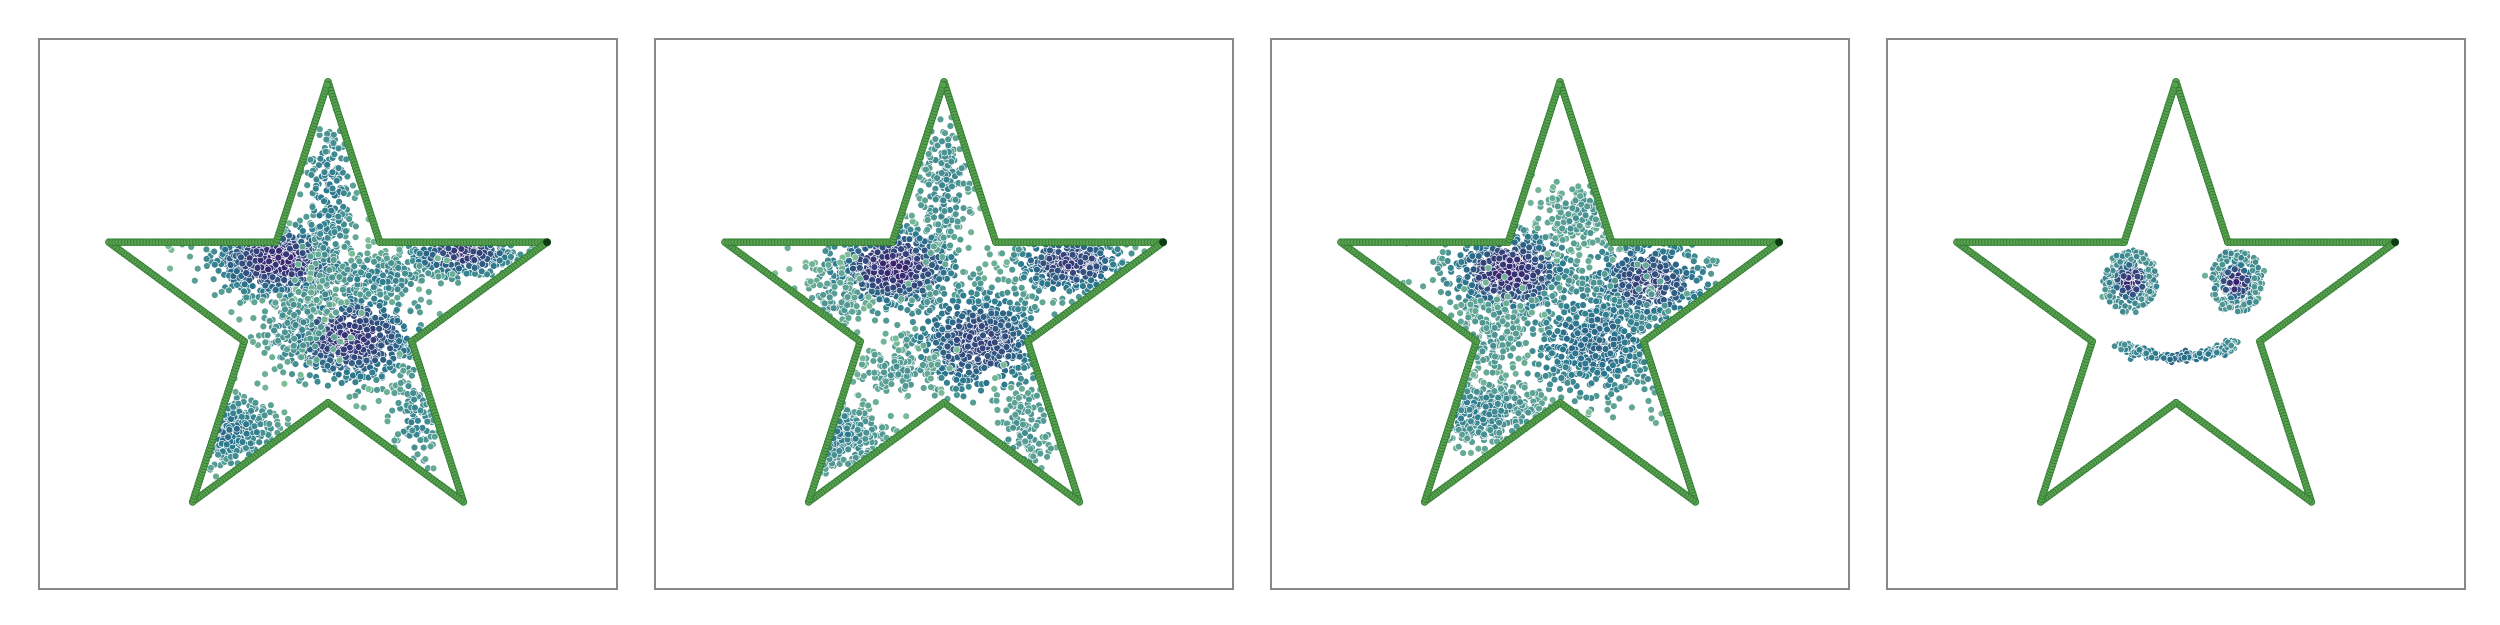  I want to click on outline-point, so click(327, 84).